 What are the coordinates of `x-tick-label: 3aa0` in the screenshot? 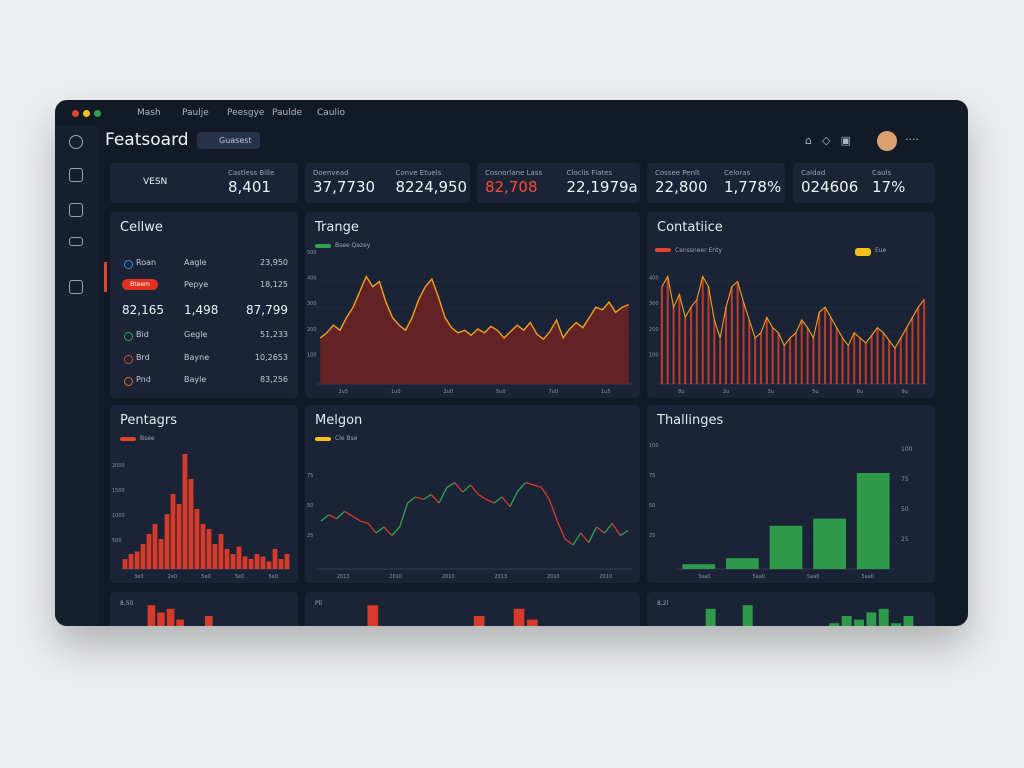 It's located at (704, 577).